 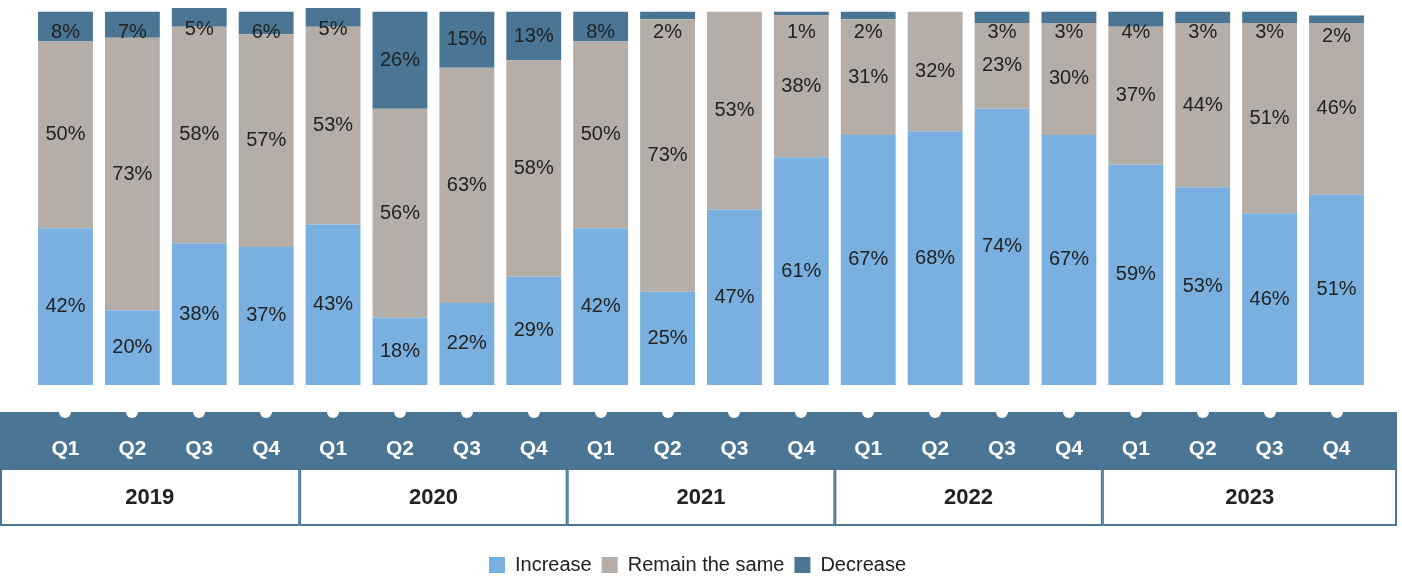 I want to click on data-label: 47%, so click(x=734, y=295).